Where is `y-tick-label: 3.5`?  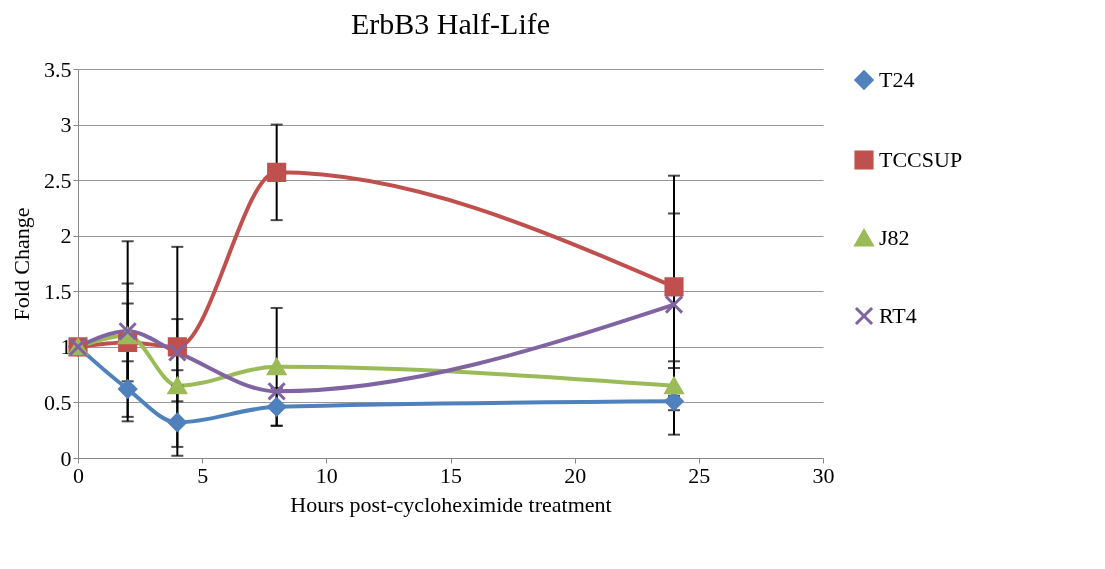
y-tick-label: 3.5 is located at coordinates (58, 69).